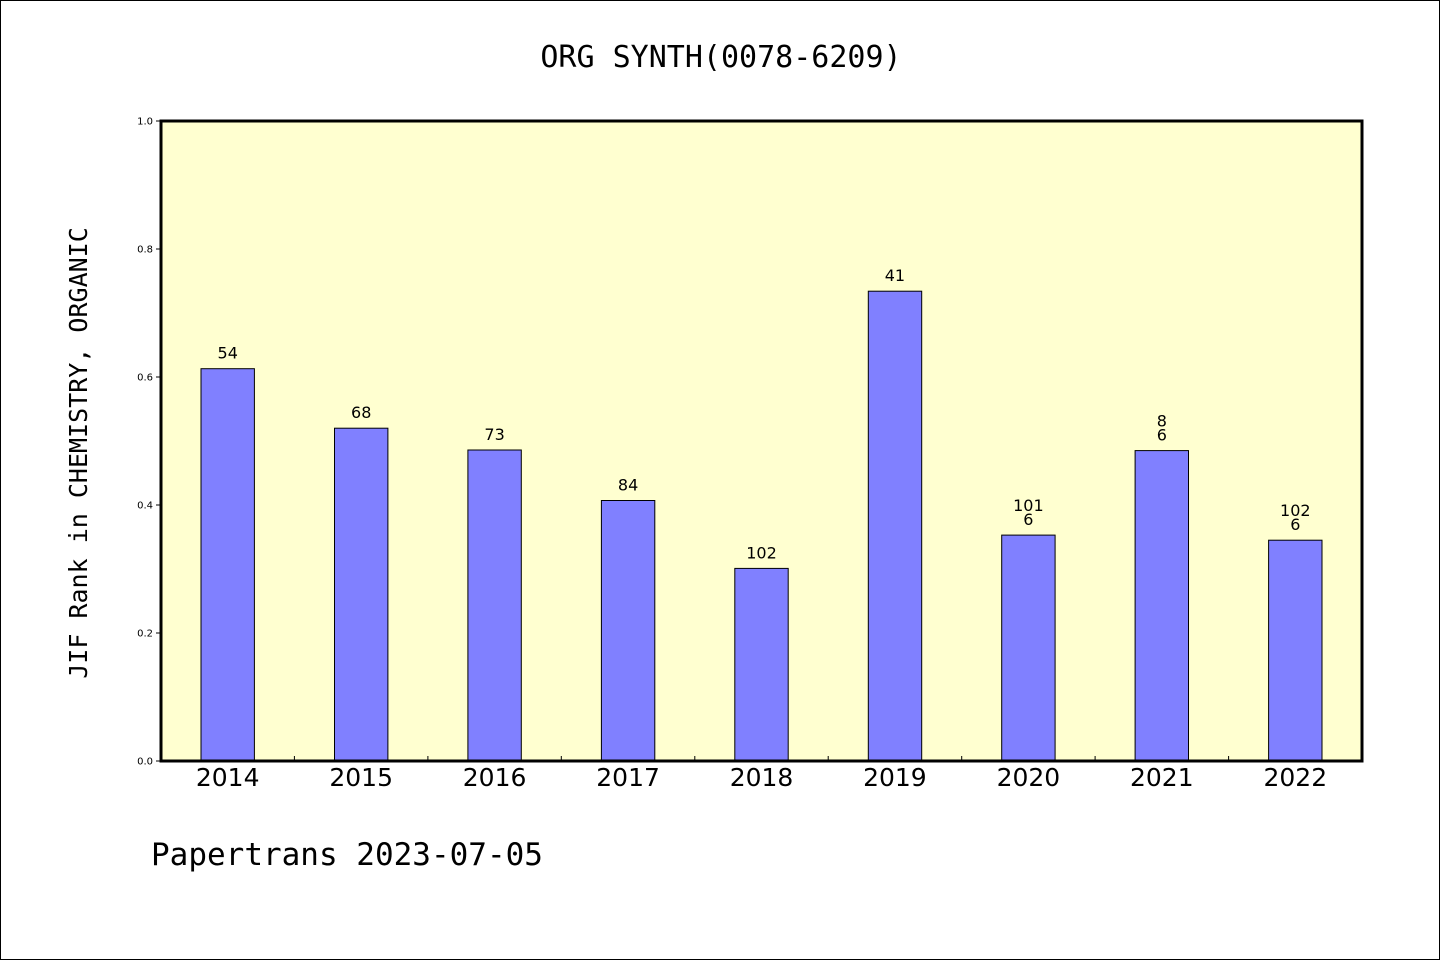 Image resolution: width=1440 pixels, height=960 pixels. I want to click on x-tick-label-2014: 2014, so click(228, 777).